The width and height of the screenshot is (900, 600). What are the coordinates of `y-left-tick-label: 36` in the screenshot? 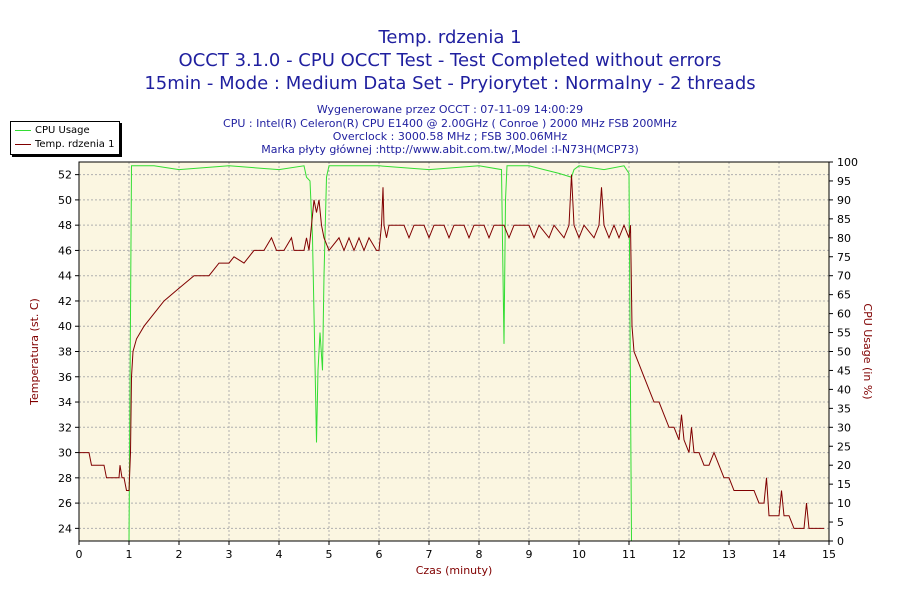 It's located at (65, 377).